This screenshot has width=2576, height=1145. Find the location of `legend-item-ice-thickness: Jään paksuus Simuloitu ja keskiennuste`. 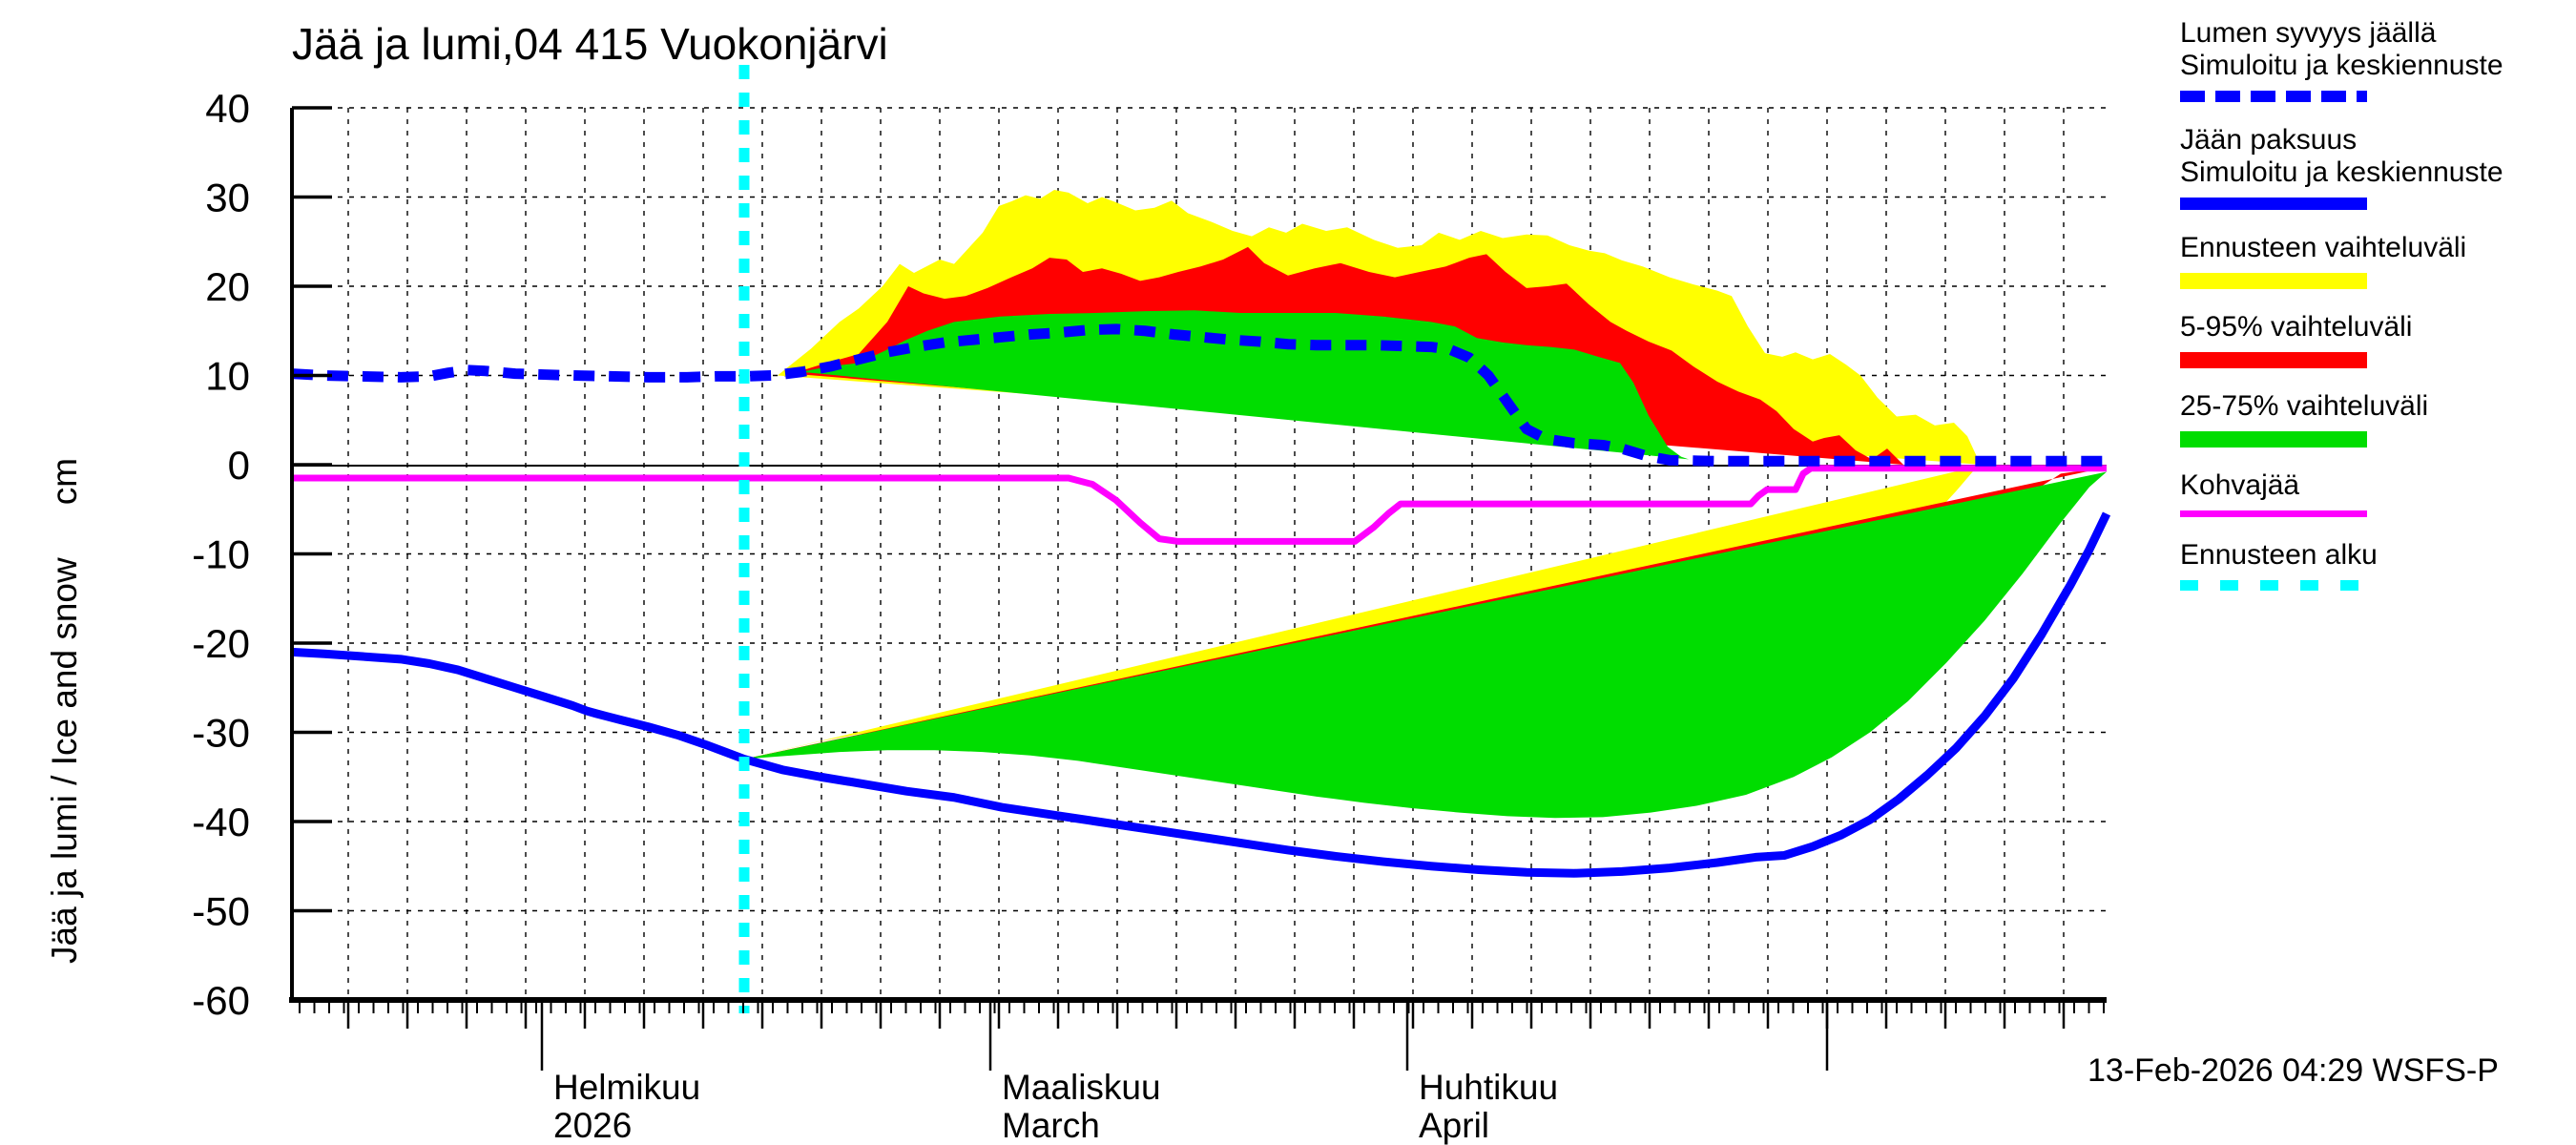

legend-item-ice-thickness: Jään paksuus Simuloitu ja keskiennuste is located at coordinates (2371, 167).